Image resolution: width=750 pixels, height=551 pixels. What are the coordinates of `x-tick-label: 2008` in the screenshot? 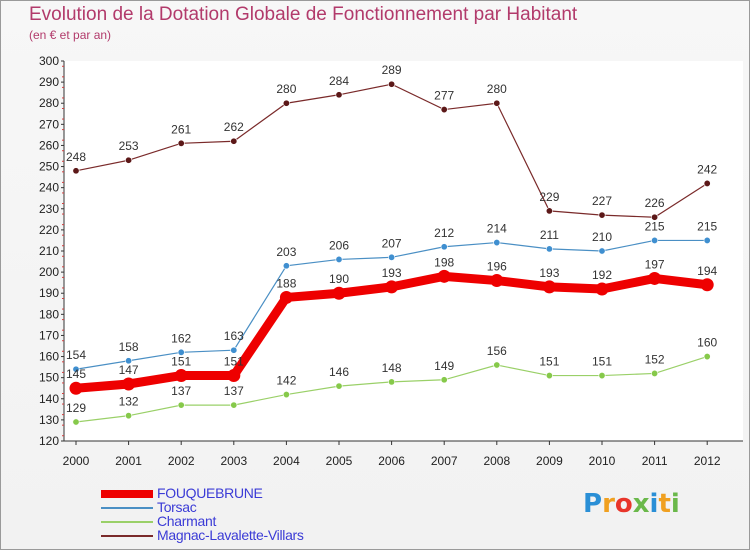 It's located at (496, 461).